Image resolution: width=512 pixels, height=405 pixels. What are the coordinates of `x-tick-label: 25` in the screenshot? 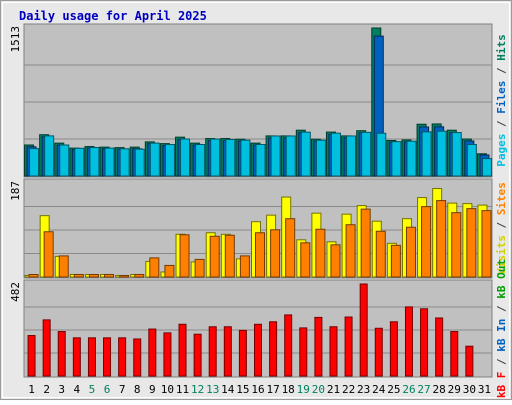 It's located at (393, 389).